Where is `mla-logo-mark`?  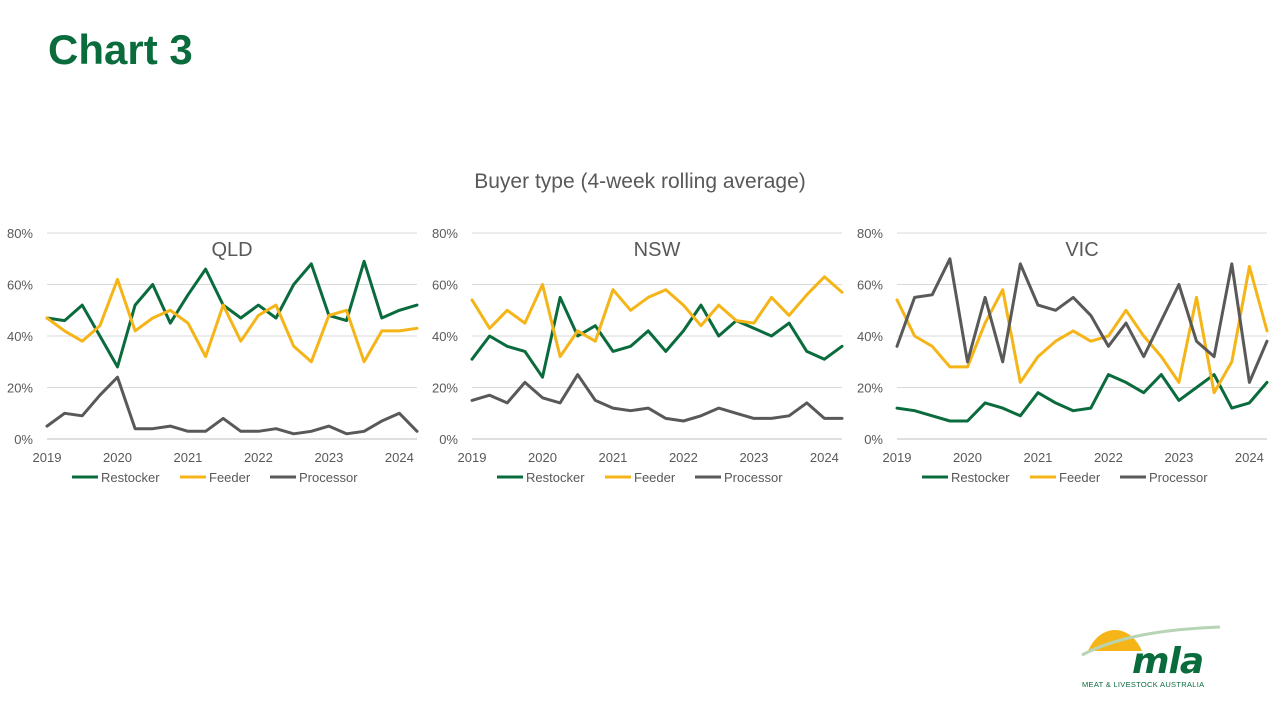 mla-logo-mark is located at coordinates (1151, 641).